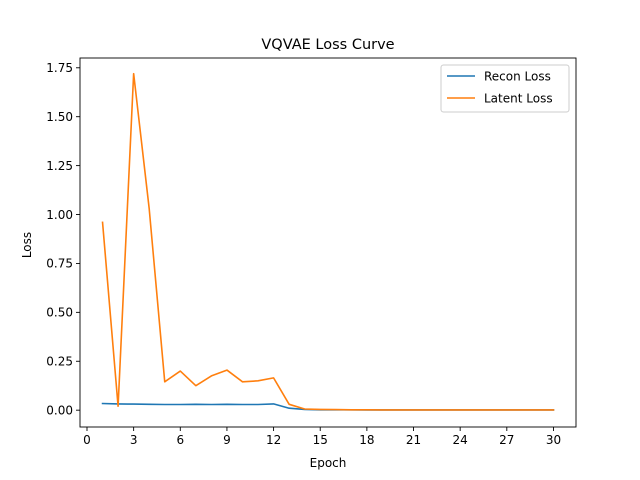 Image resolution: width=640 pixels, height=480 pixels. What do you see at coordinates (27, 245) in the screenshot?
I see `y-axis-label: Loss` at bounding box center [27, 245].